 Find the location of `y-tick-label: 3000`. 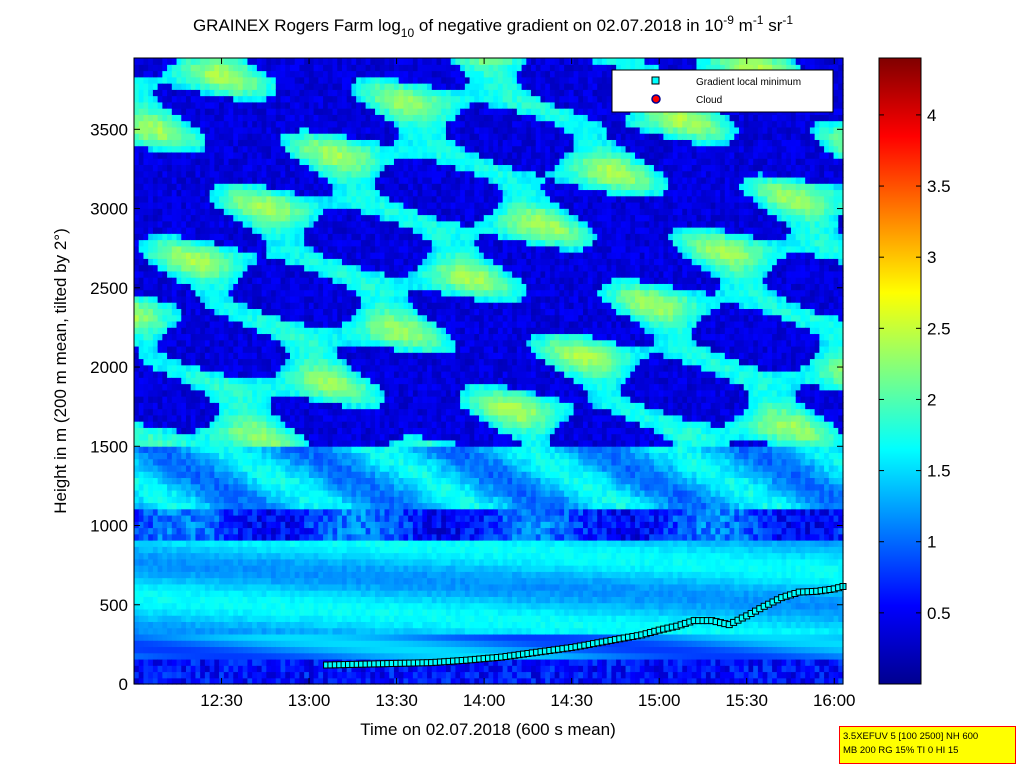

y-tick-label: 3000 is located at coordinates (109, 209).